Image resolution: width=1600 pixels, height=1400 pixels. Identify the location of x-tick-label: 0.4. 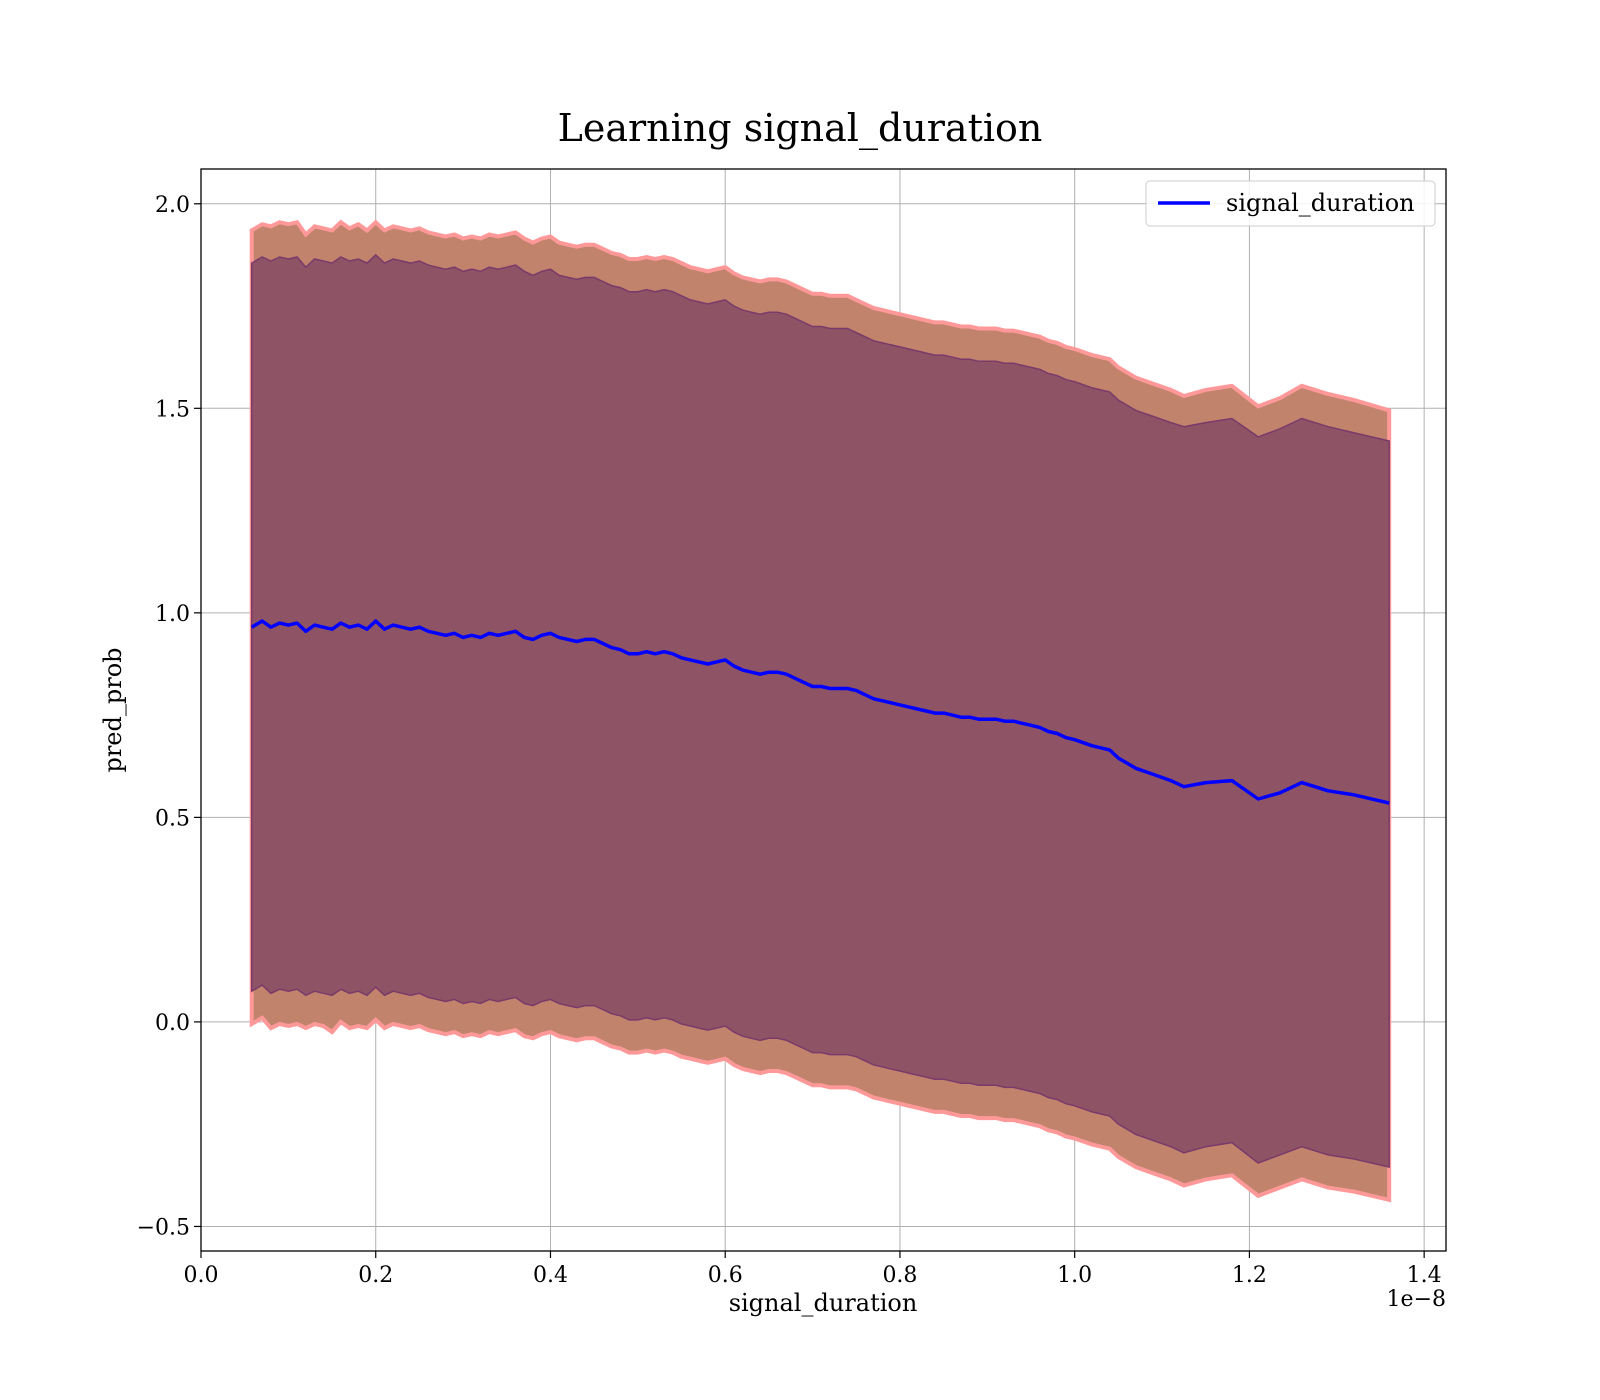
(550, 1275).